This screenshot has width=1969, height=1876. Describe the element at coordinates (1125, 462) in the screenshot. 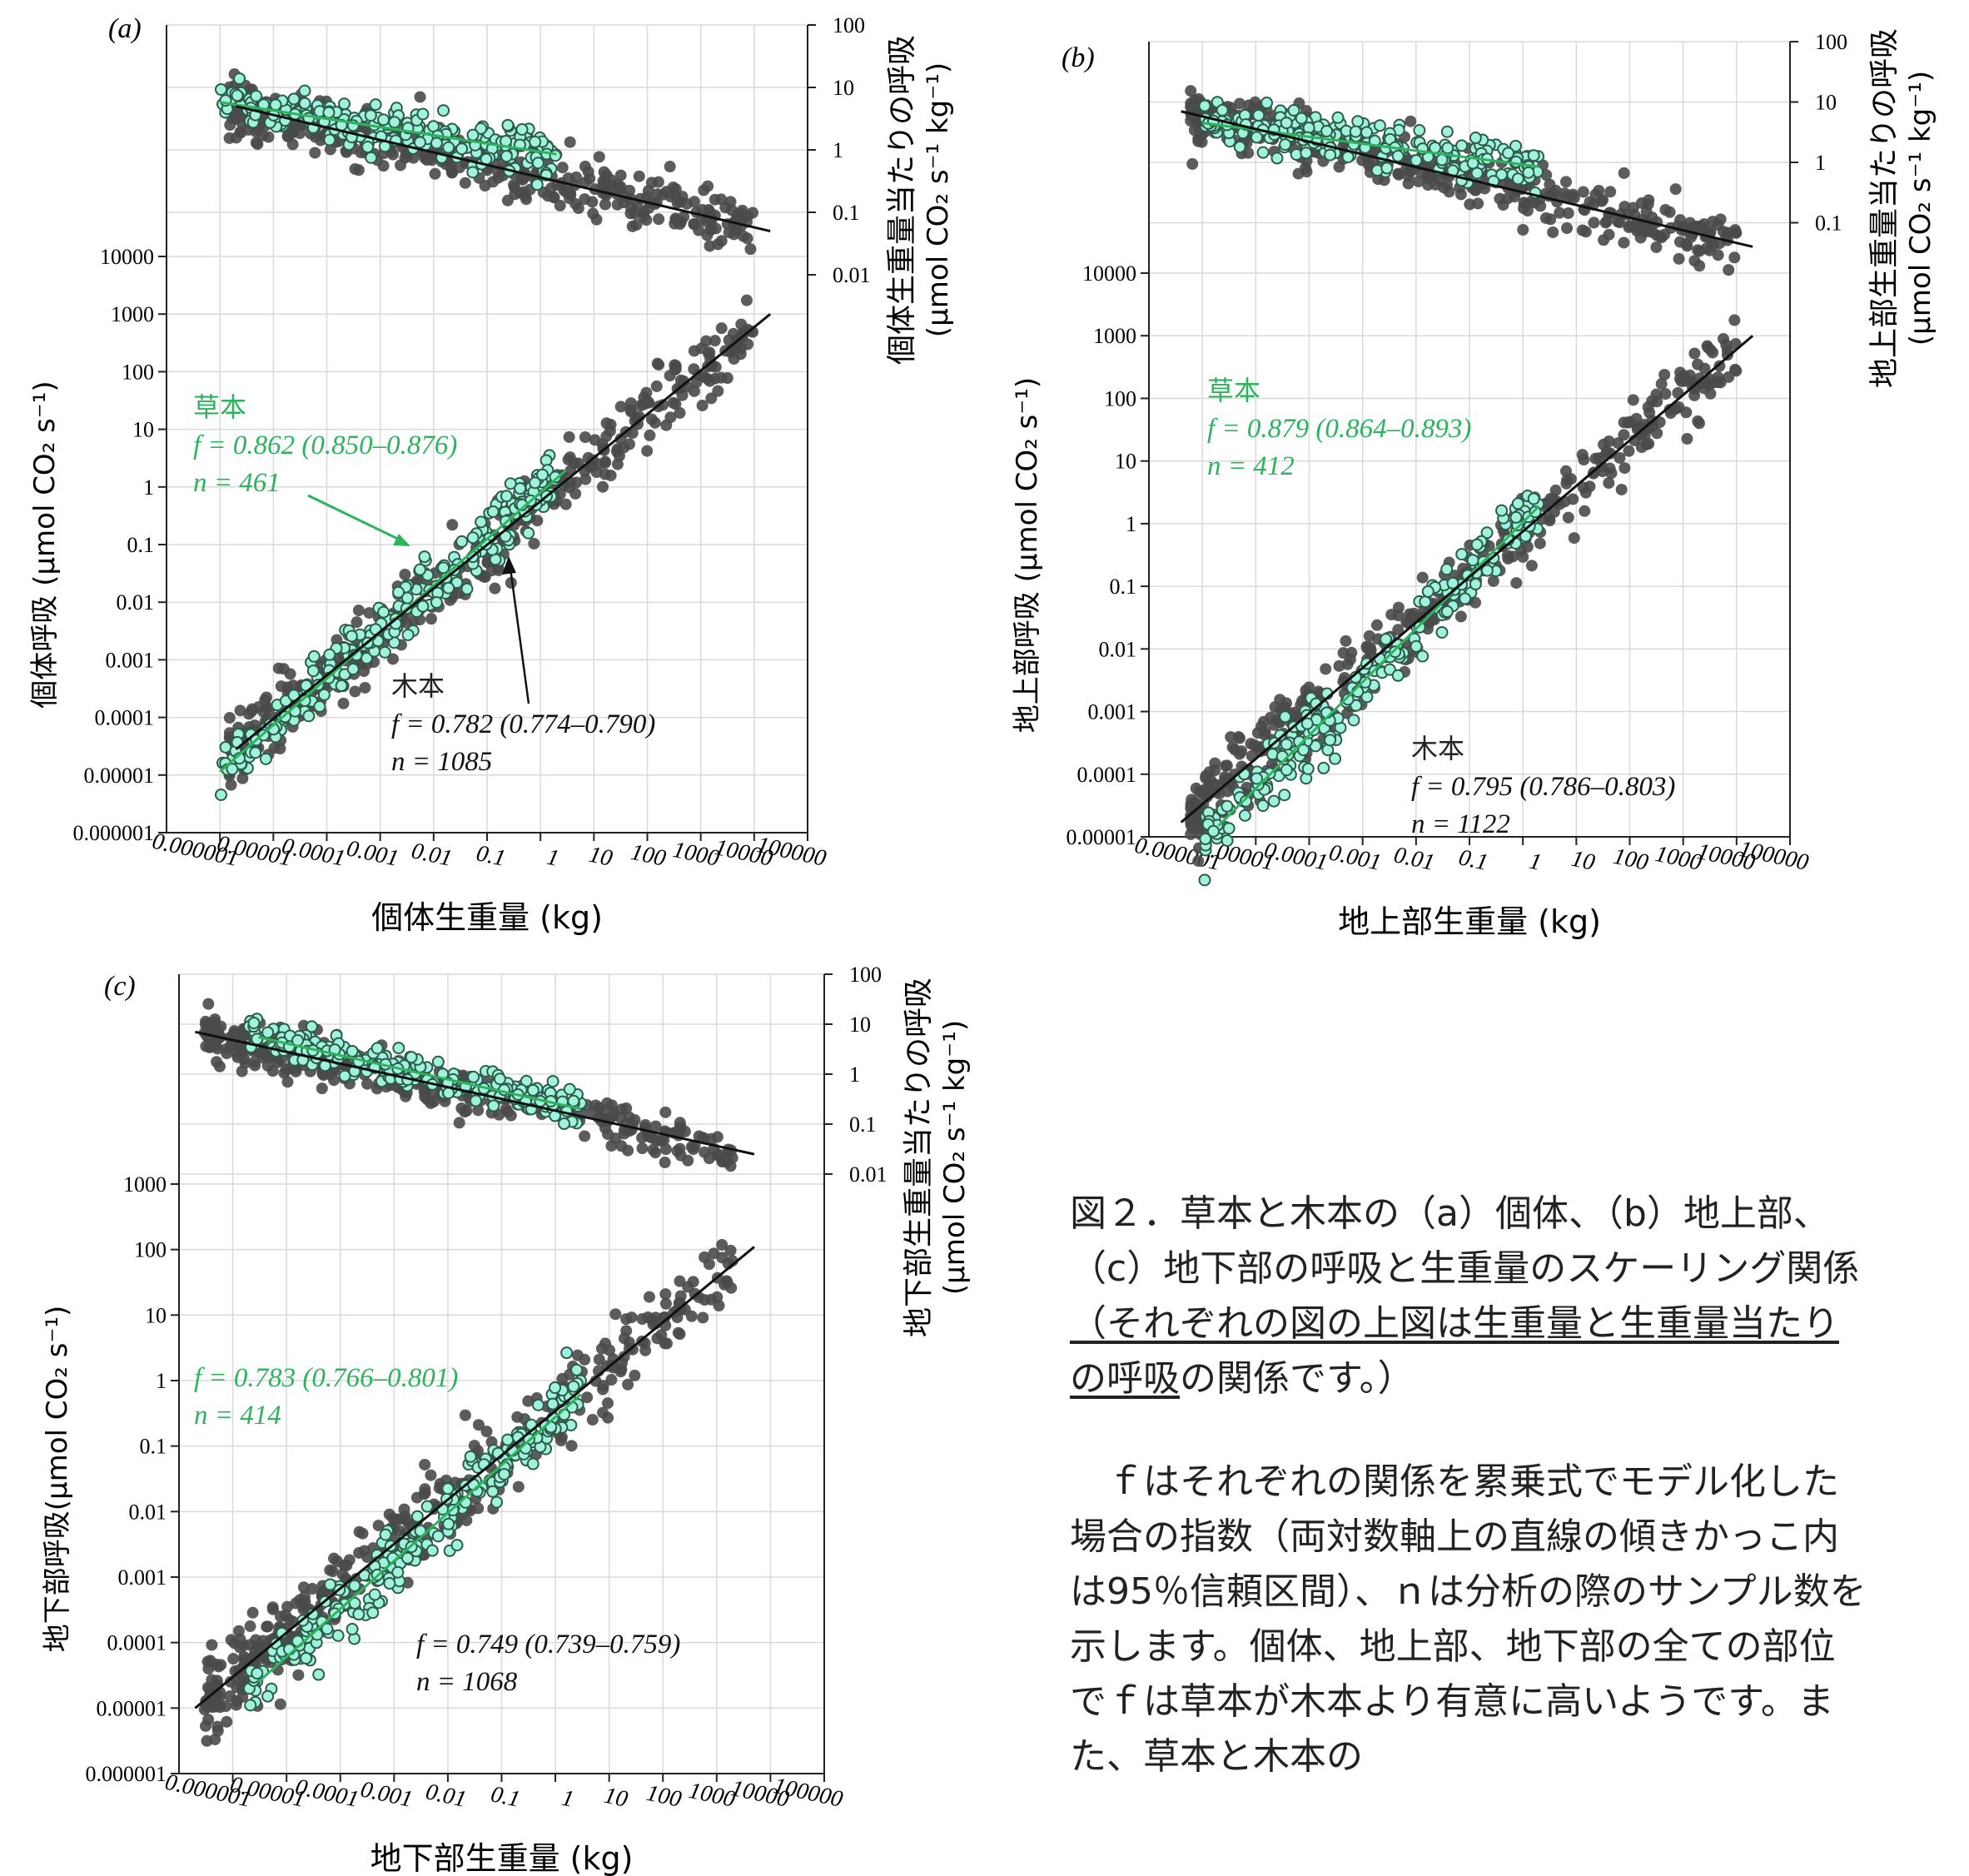

I see `y-tick-label: 10` at that location.